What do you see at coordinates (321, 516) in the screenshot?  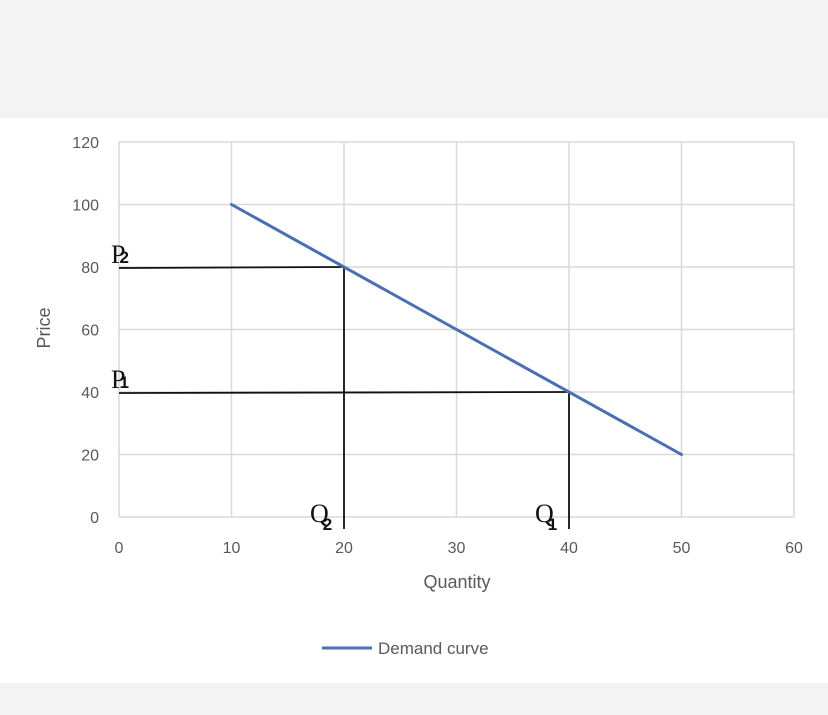 I see `quantity-label: Q2` at bounding box center [321, 516].